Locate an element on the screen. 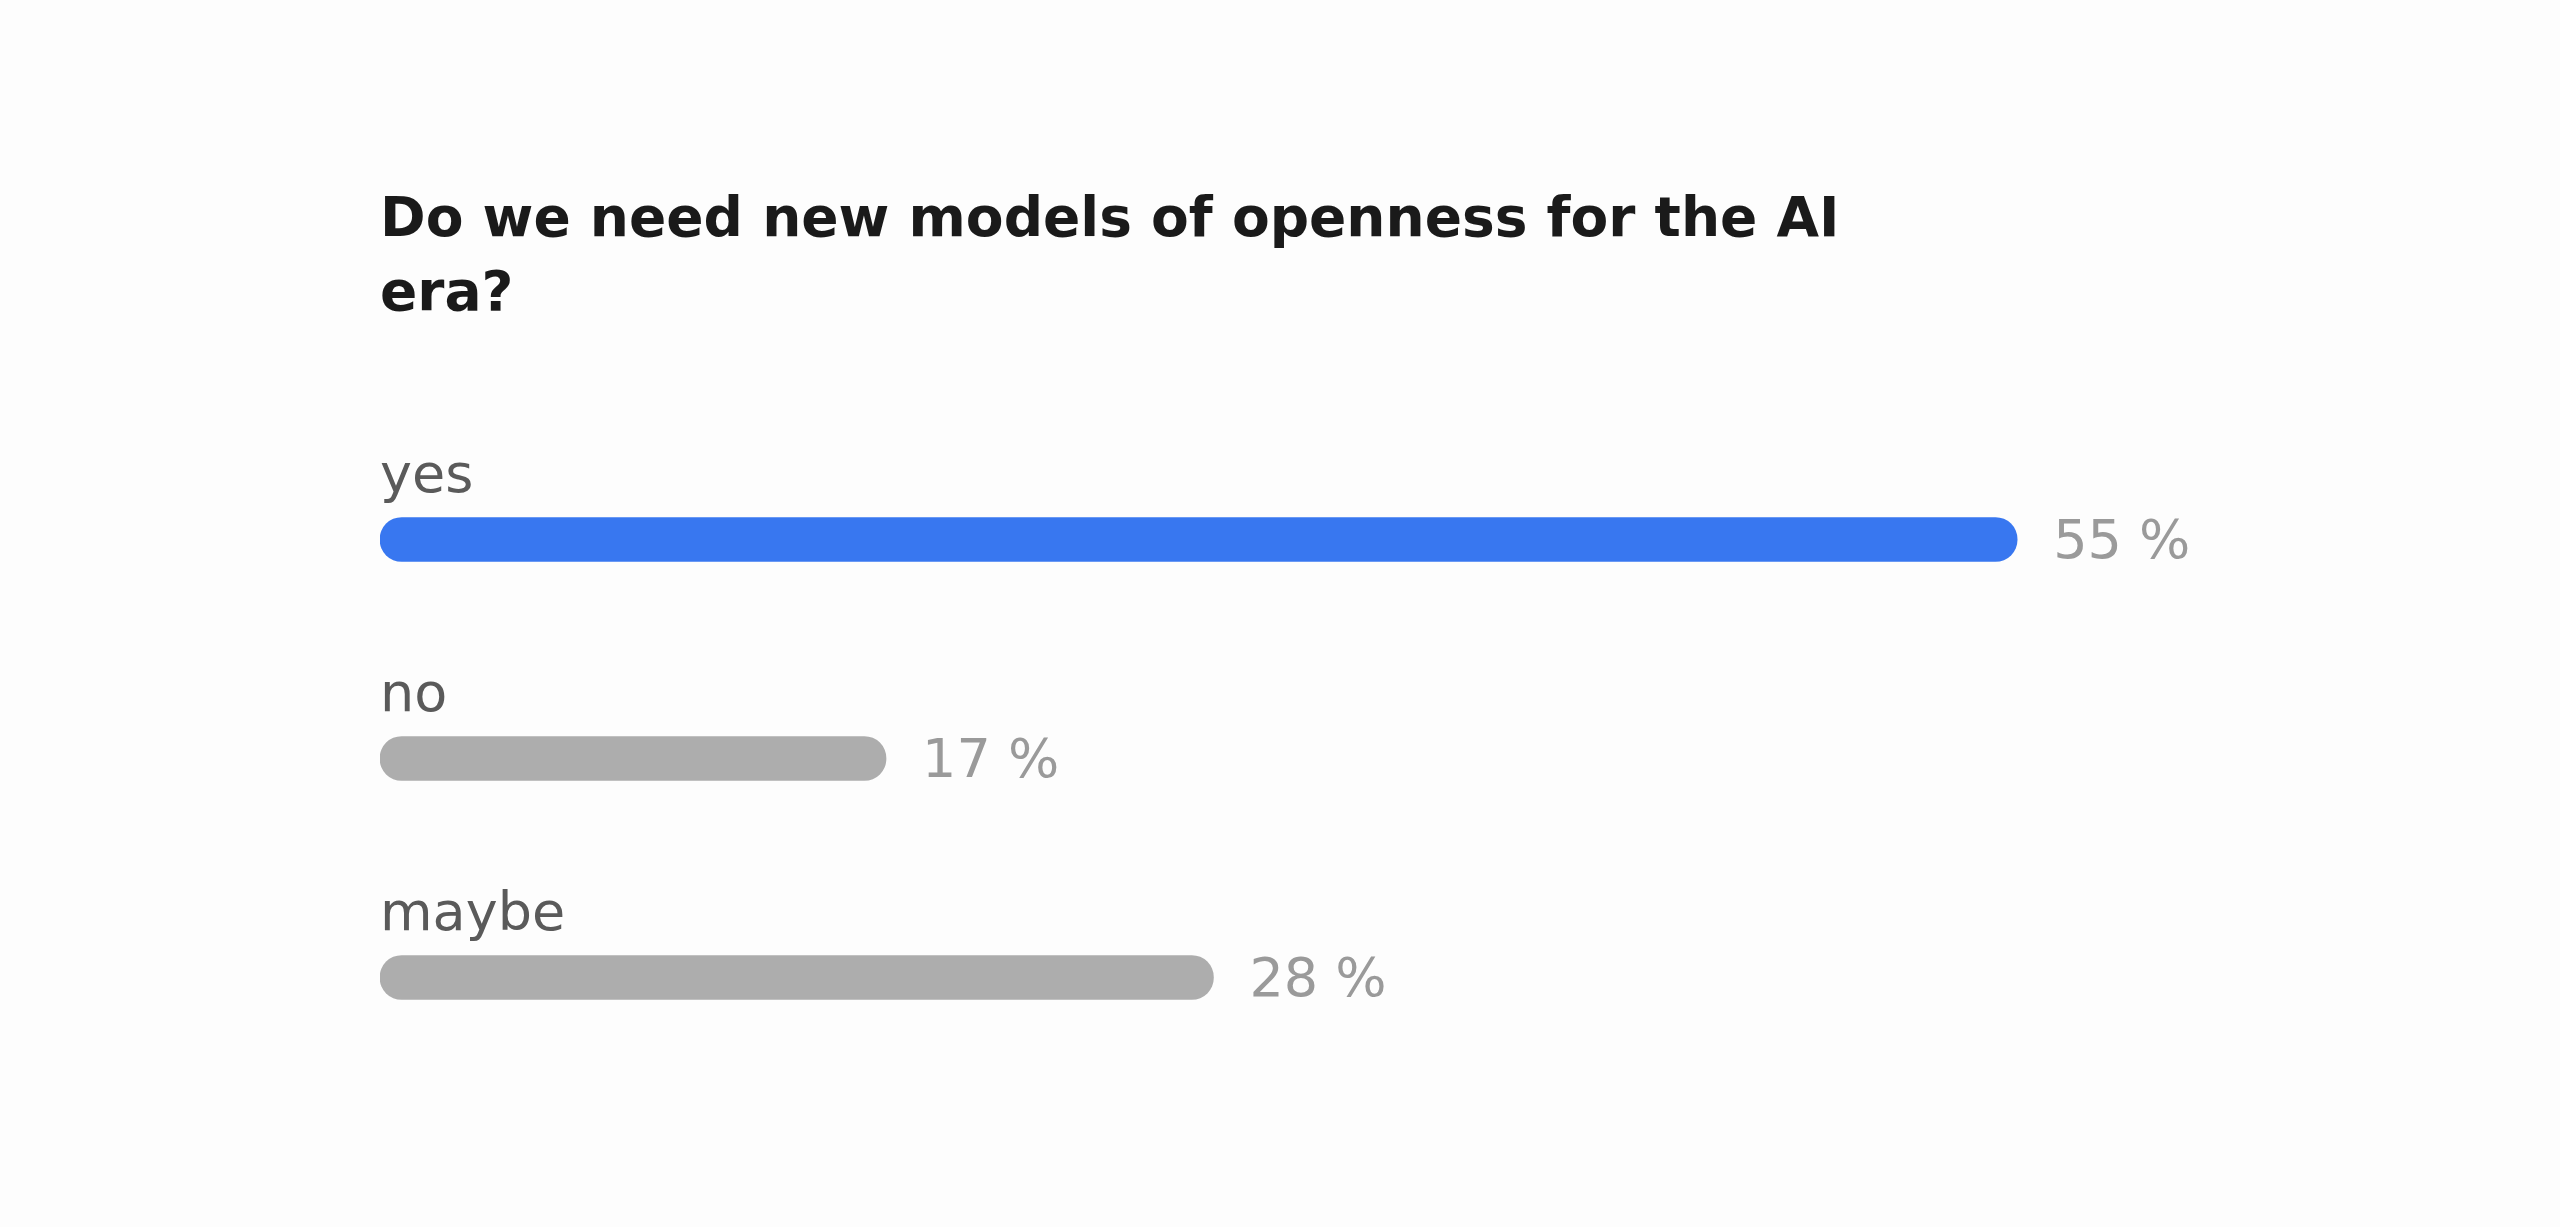  y-tick-label: maybe is located at coordinates (473, 911).